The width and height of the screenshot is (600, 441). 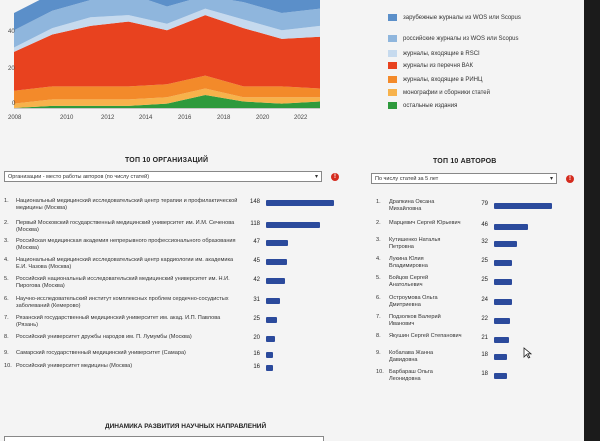 What do you see at coordinates (167, 15) in the screenshot?
I see `area-series-foreign_wos` at bounding box center [167, 15].